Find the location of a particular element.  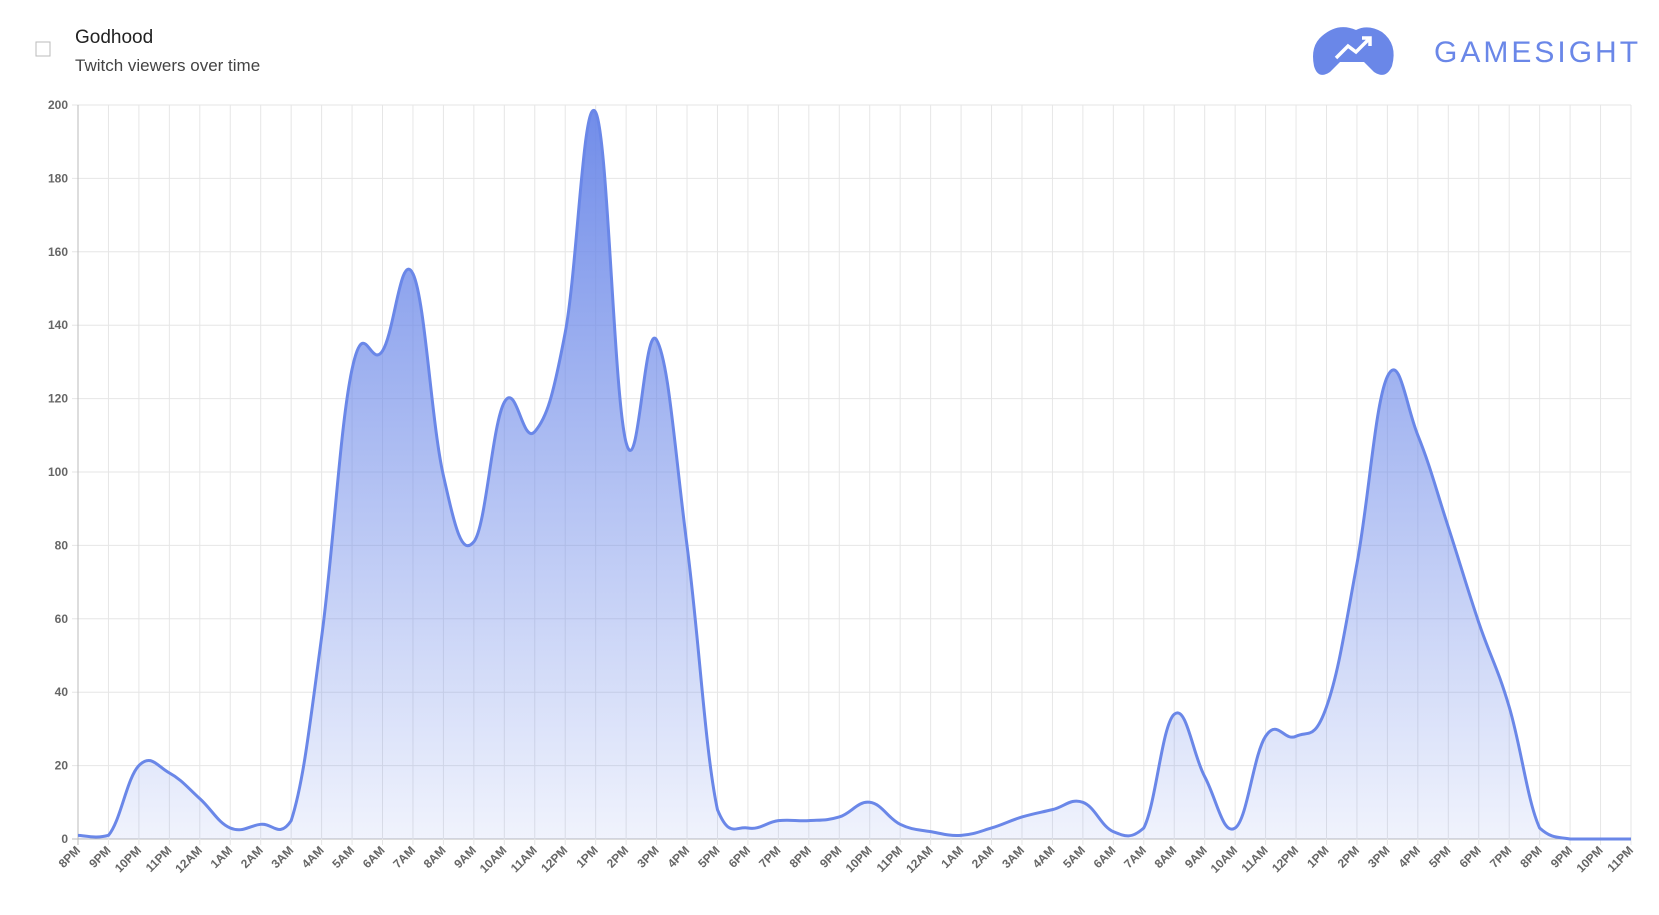

y-tick-label: 100 is located at coordinates (58, 472).